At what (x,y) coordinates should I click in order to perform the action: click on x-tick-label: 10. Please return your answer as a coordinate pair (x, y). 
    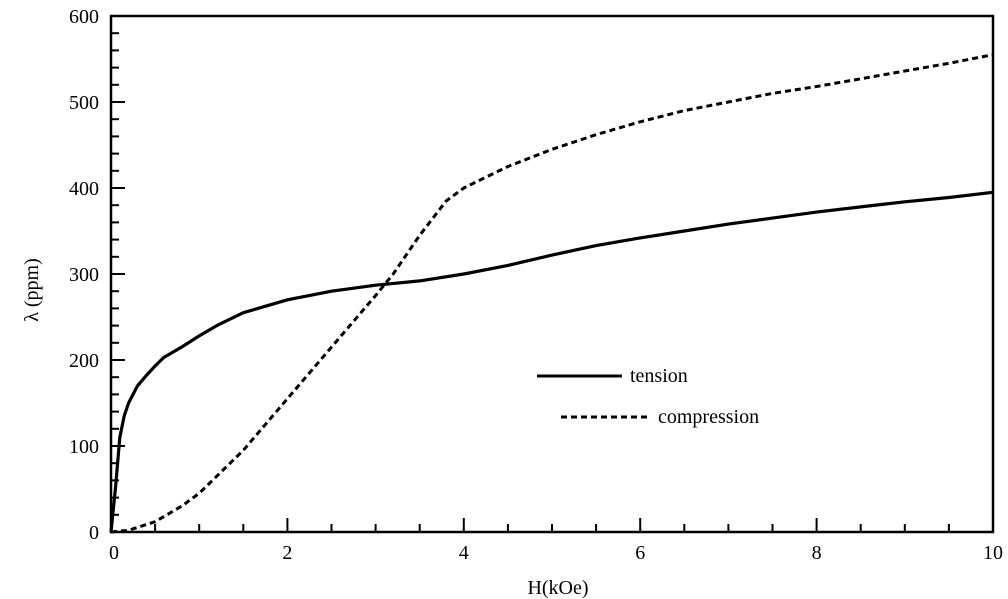
    Looking at the image, I should click on (993, 553).